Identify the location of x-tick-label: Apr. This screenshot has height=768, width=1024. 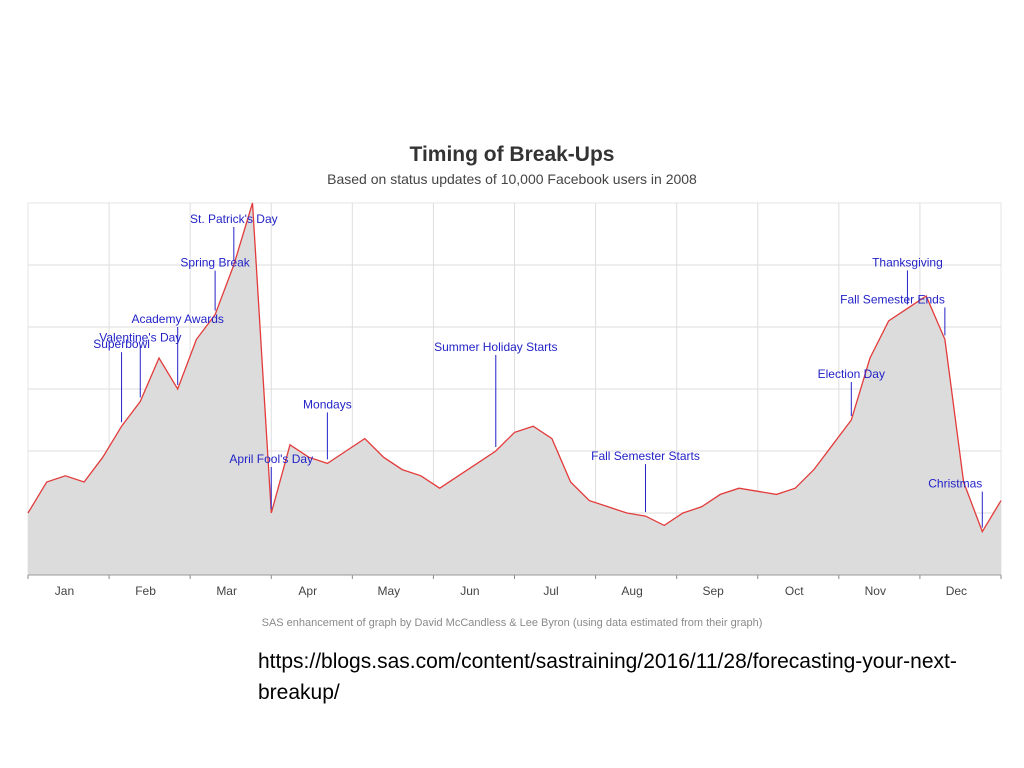
(307, 591).